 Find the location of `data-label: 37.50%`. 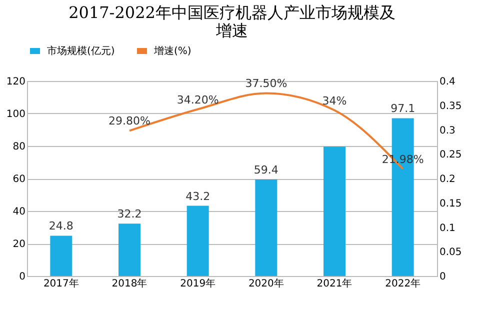

data-label: 37.50% is located at coordinates (266, 83).